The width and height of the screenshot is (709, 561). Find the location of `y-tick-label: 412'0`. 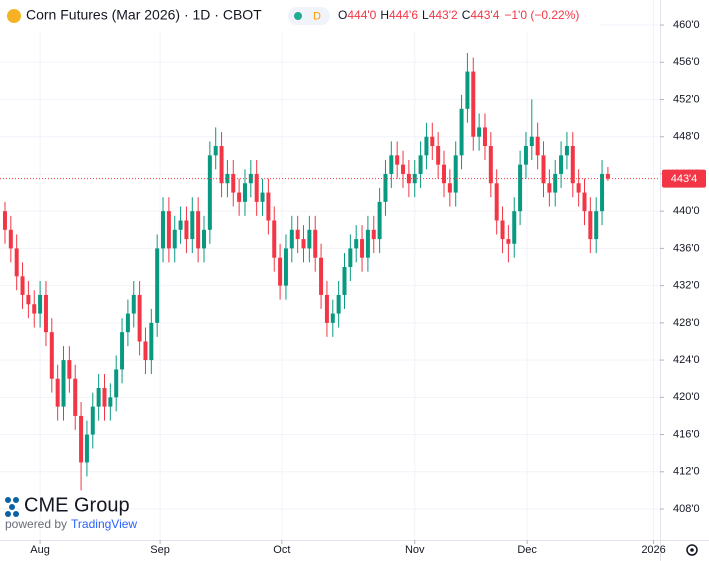

y-tick-label: 412'0 is located at coordinates (686, 472).